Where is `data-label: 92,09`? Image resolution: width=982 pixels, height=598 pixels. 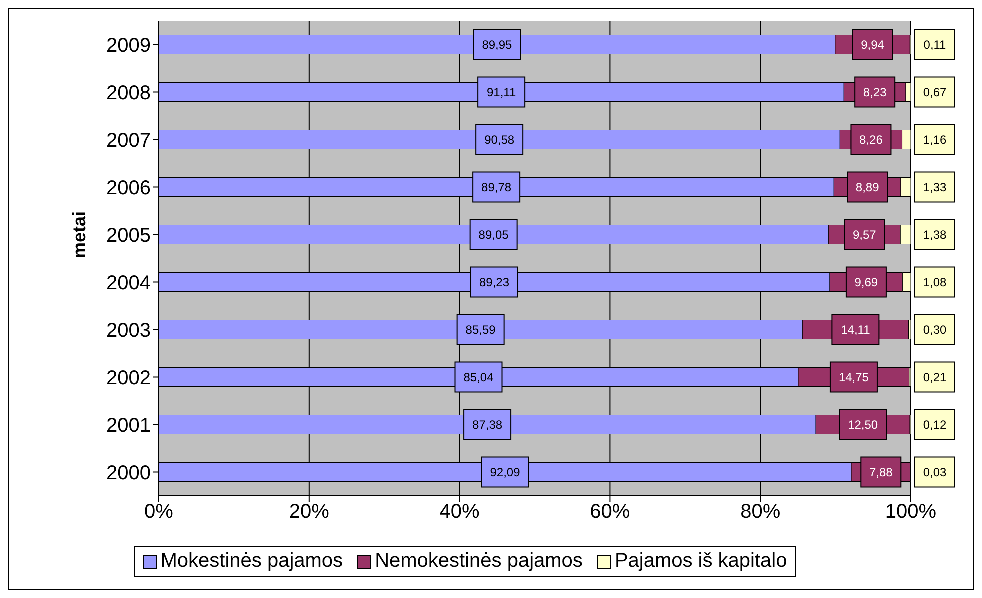 data-label: 92,09 is located at coordinates (505, 472).